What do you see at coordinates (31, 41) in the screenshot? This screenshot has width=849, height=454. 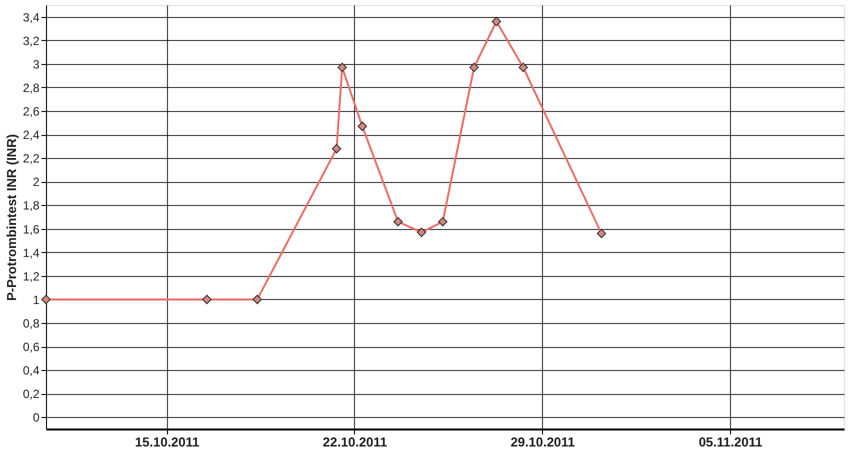 I see `y-tick-label: 3,2` at bounding box center [31, 41].